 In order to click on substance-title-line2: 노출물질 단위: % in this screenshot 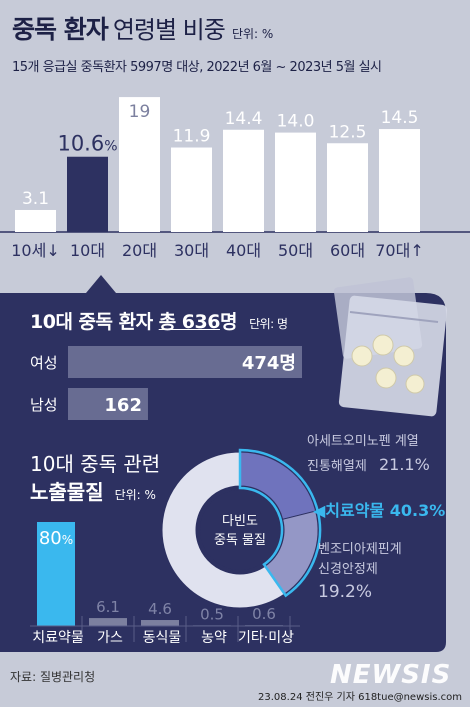, I will do `click(93, 490)`.